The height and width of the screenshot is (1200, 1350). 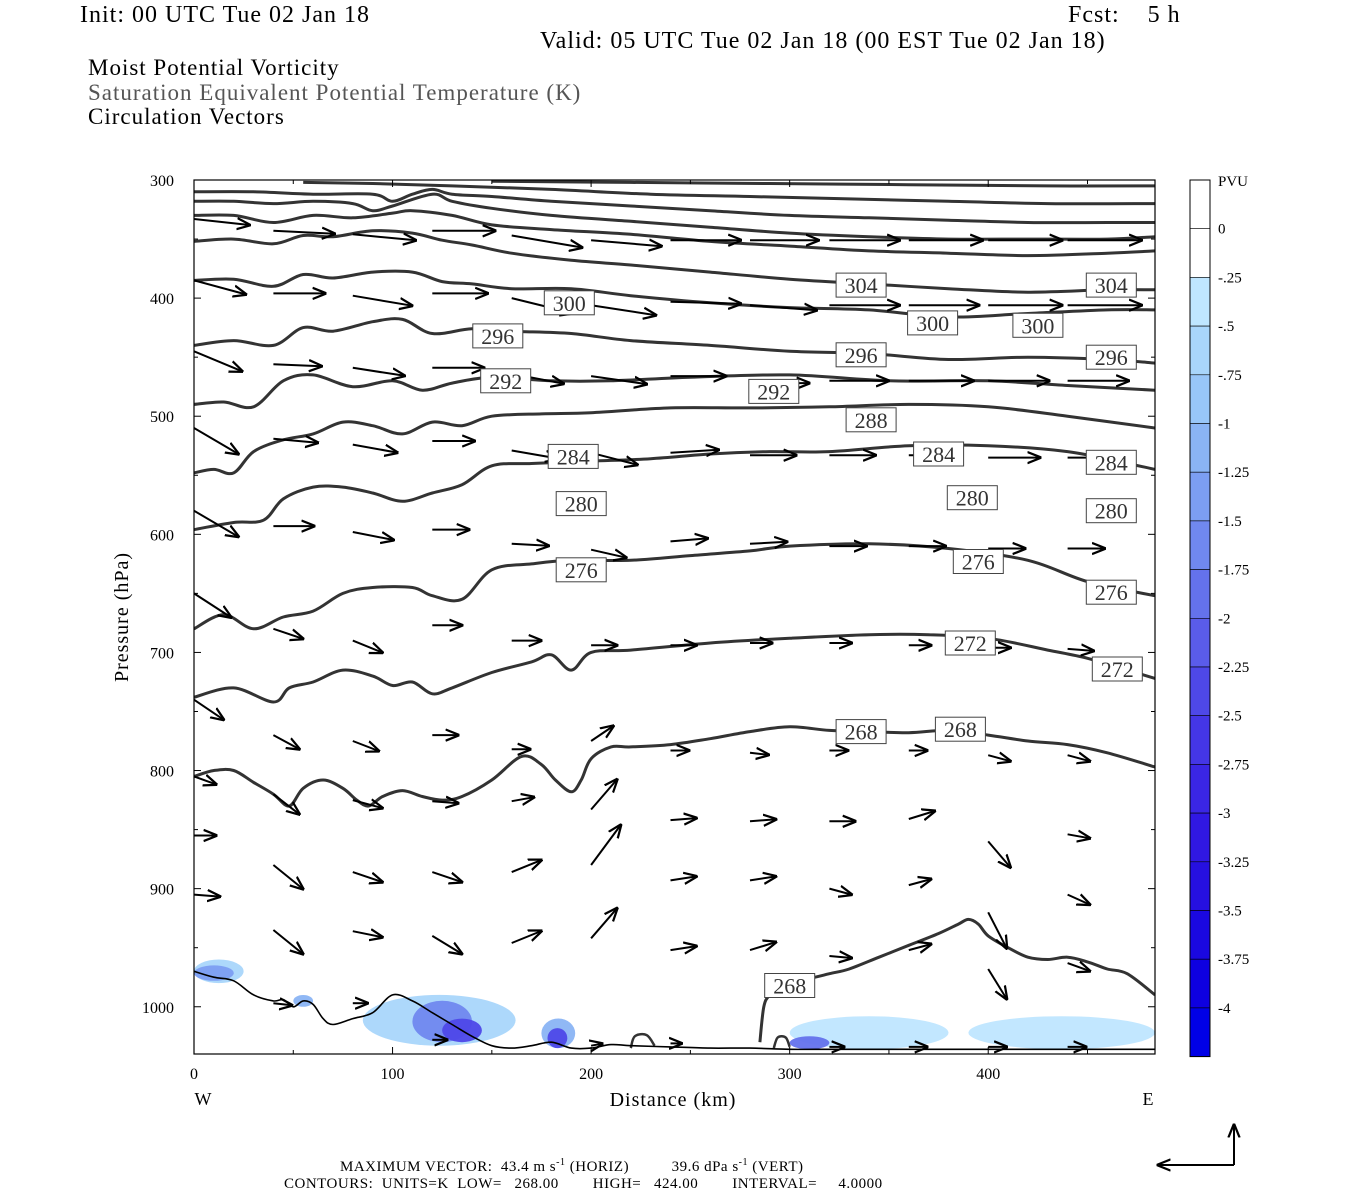 I want to click on x-tick-label: 300, so click(x=790, y=1074).